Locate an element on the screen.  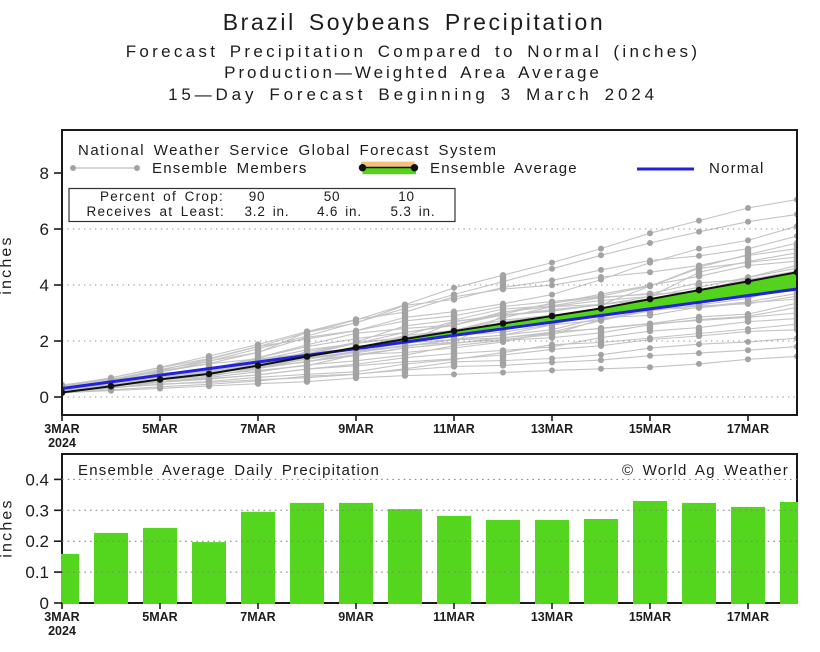
svg-text: 0.3 is located at coordinates (37, 510).